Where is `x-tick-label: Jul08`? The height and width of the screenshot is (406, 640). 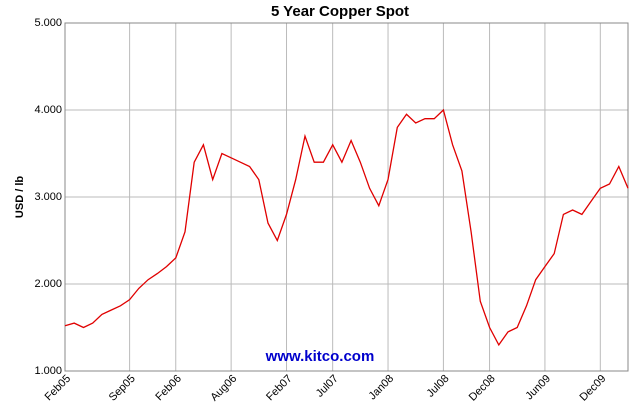
x-tick-label: Jul08 is located at coordinates (438, 386).